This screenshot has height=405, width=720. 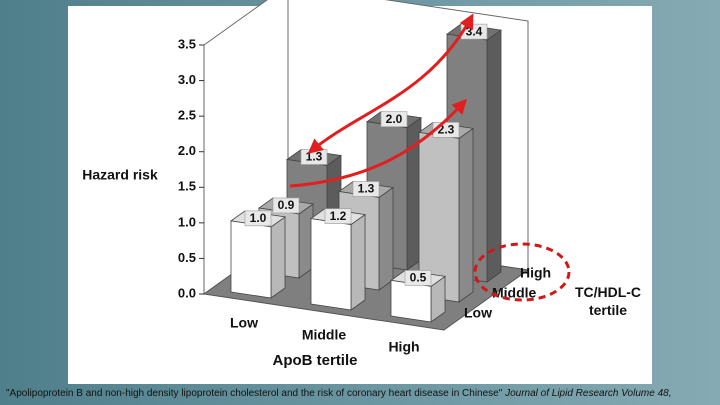 I want to click on value-label: 0.5, so click(x=418, y=278).